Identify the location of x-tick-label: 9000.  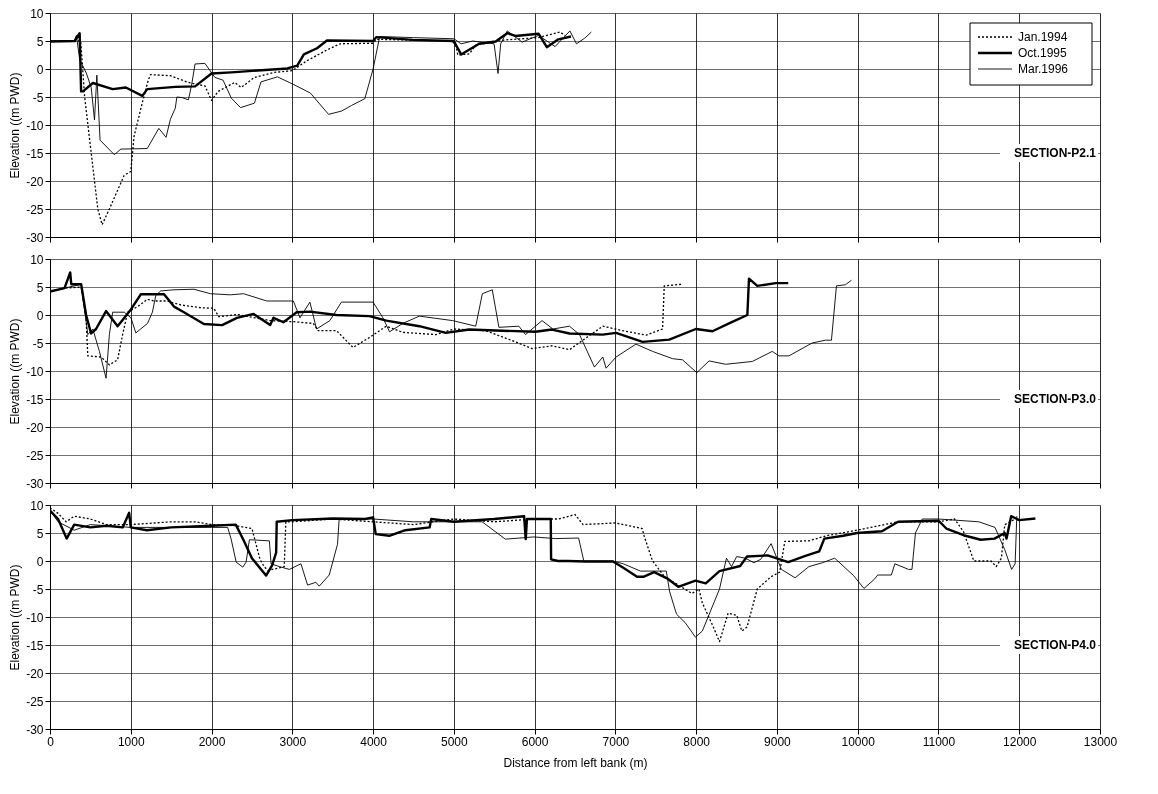
(778, 741).